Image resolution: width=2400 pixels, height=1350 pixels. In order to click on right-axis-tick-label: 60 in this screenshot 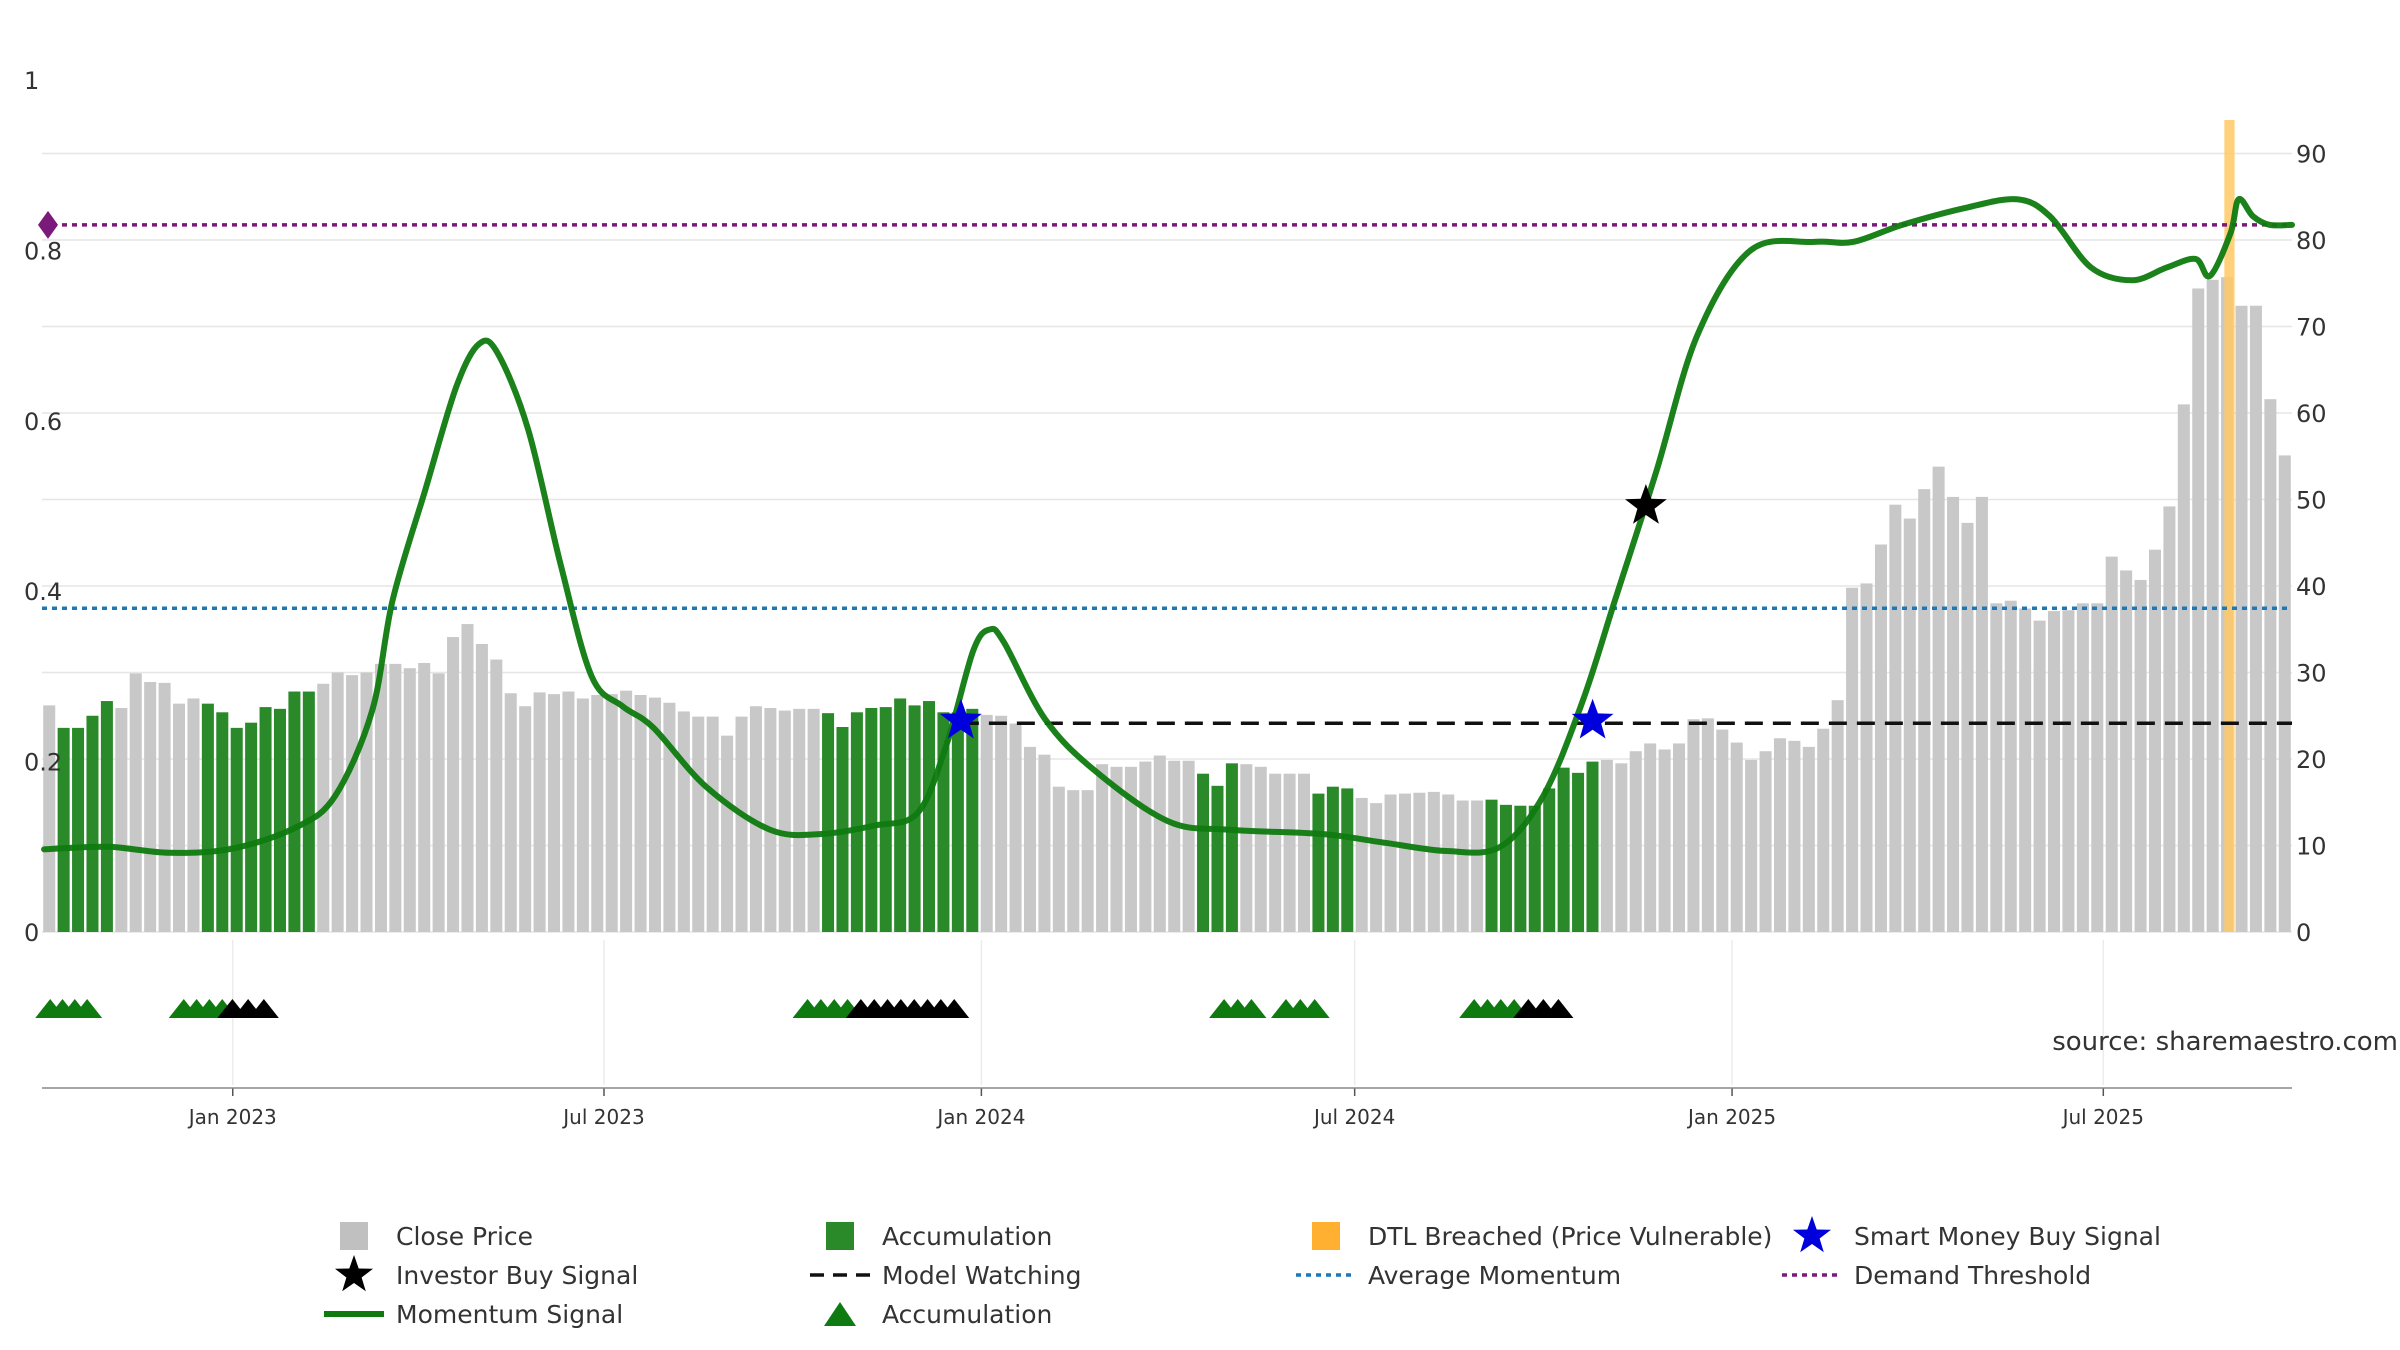, I will do `click(2311, 414)`.